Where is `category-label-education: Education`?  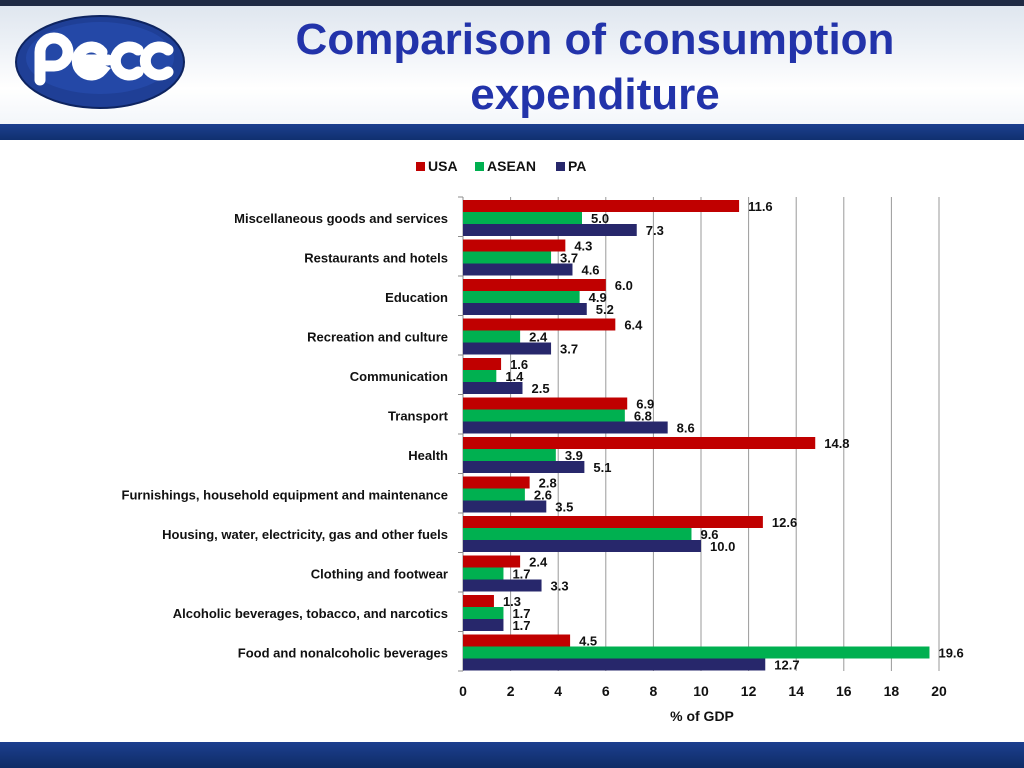 category-label-education: Education is located at coordinates (416, 297).